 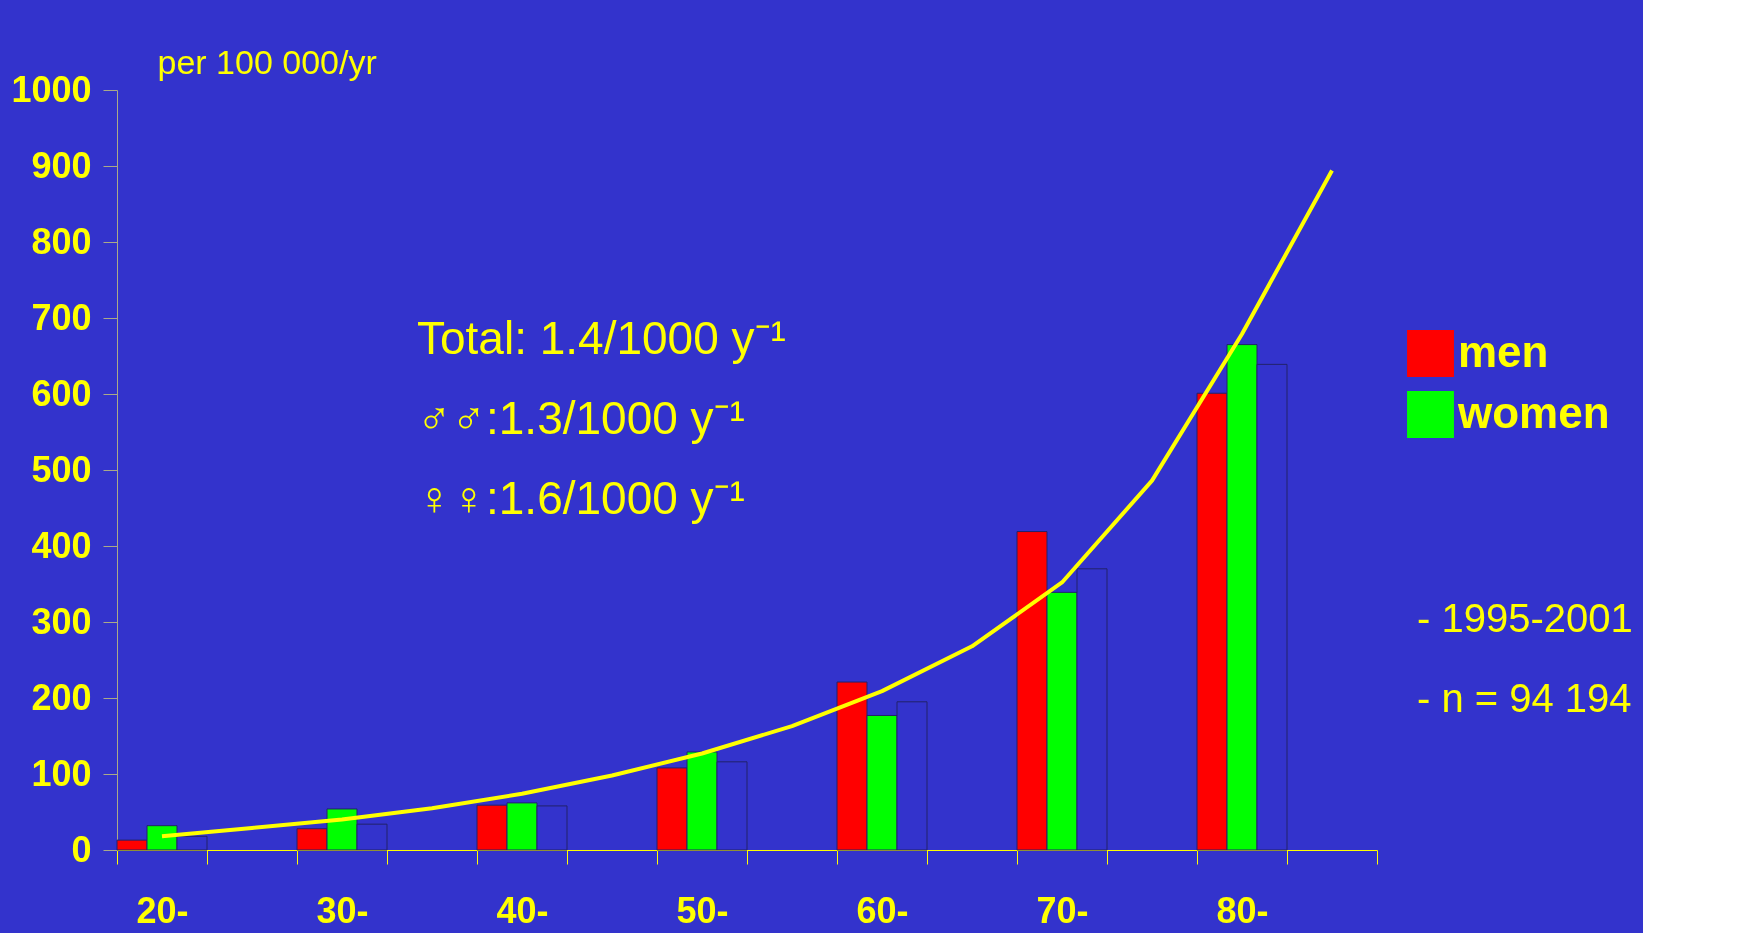 I want to click on y-tick-label: 500, so click(x=61, y=469).